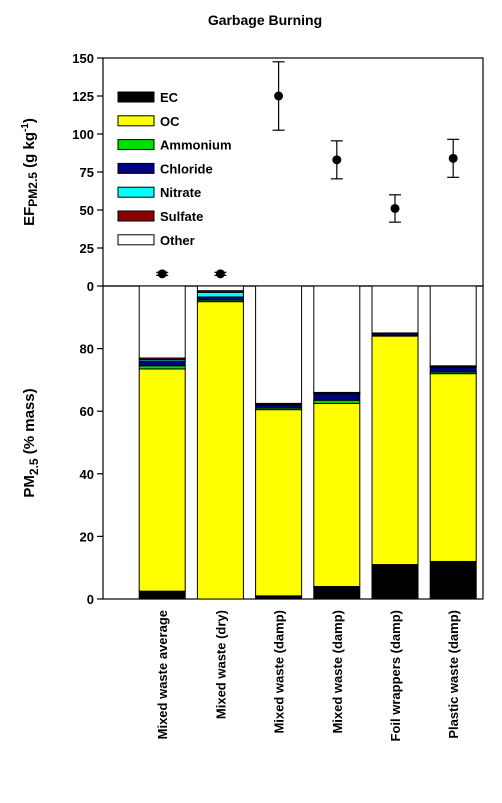  Describe the element at coordinates (87, 349) in the screenshot. I see `y-tick-label: 80` at that location.